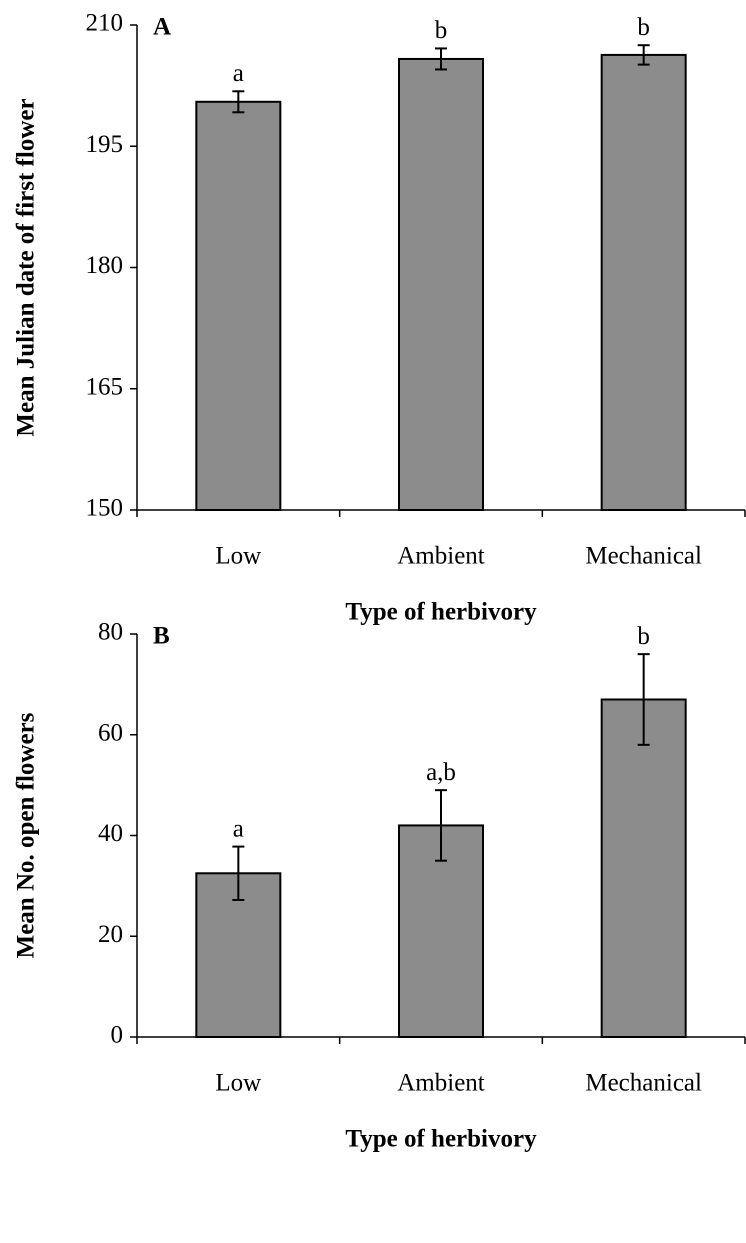 This screenshot has height=1243, width=746. Describe the element at coordinates (105, 386) in the screenshot. I see `y-tick-label: 165` at that location.